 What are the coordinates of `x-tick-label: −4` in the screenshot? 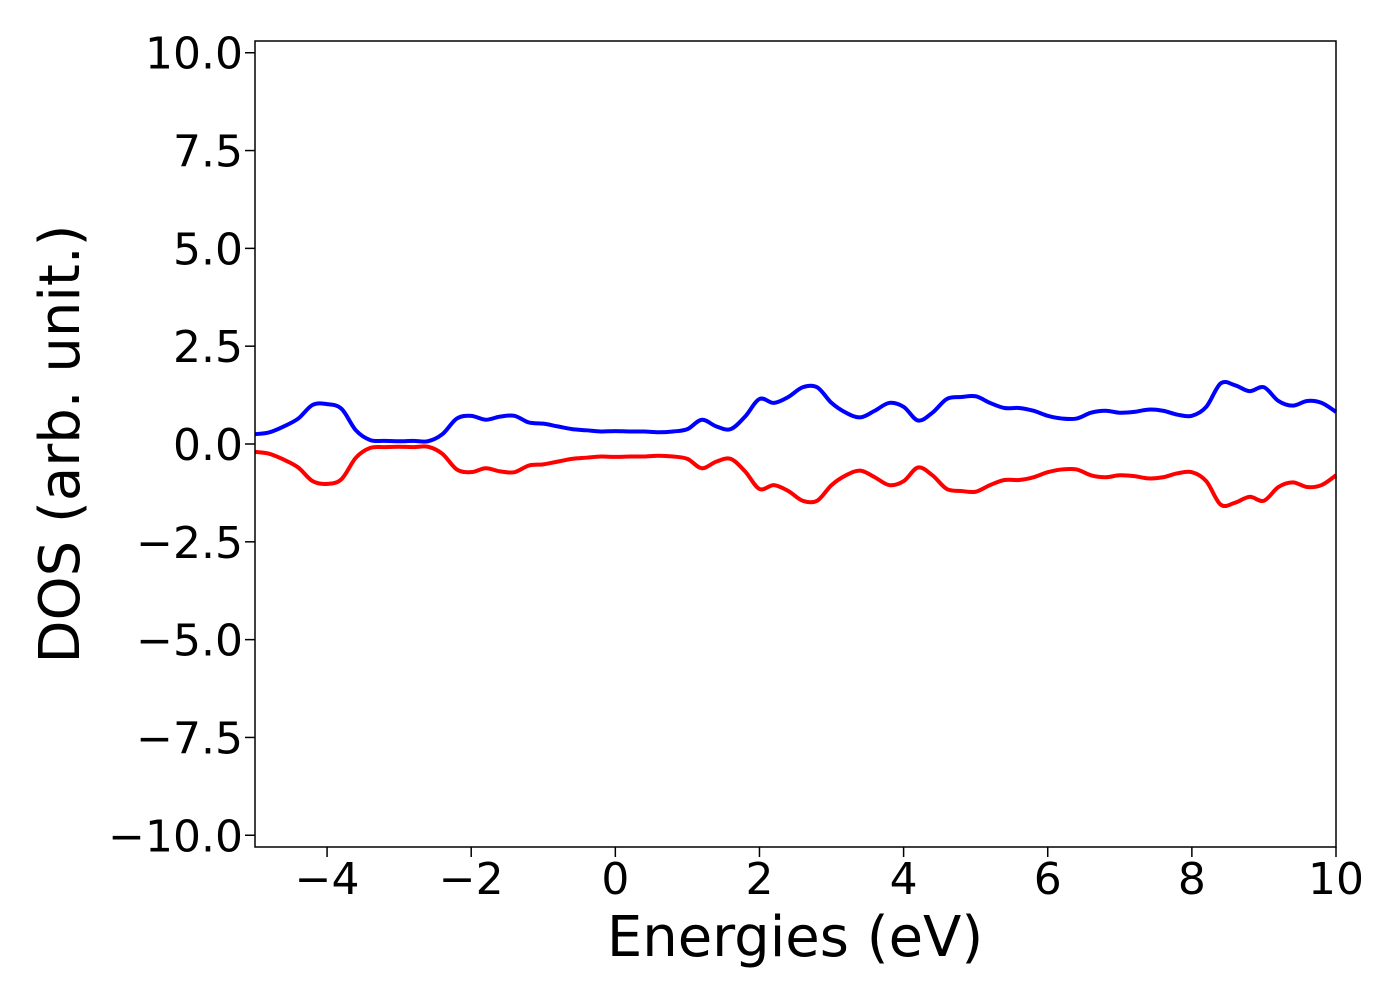 It's located at (327, 879).